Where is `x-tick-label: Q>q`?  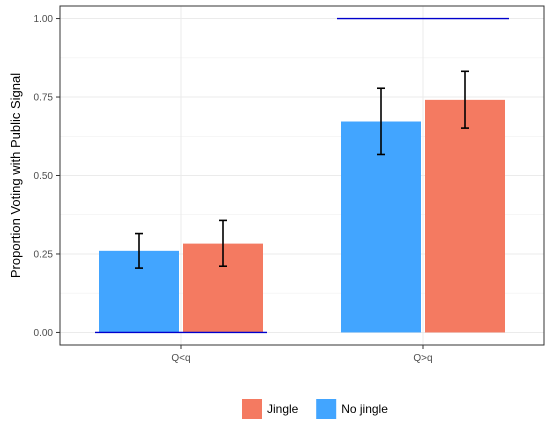
x-tick-label: Q>q is located at coordinates (422, 358).